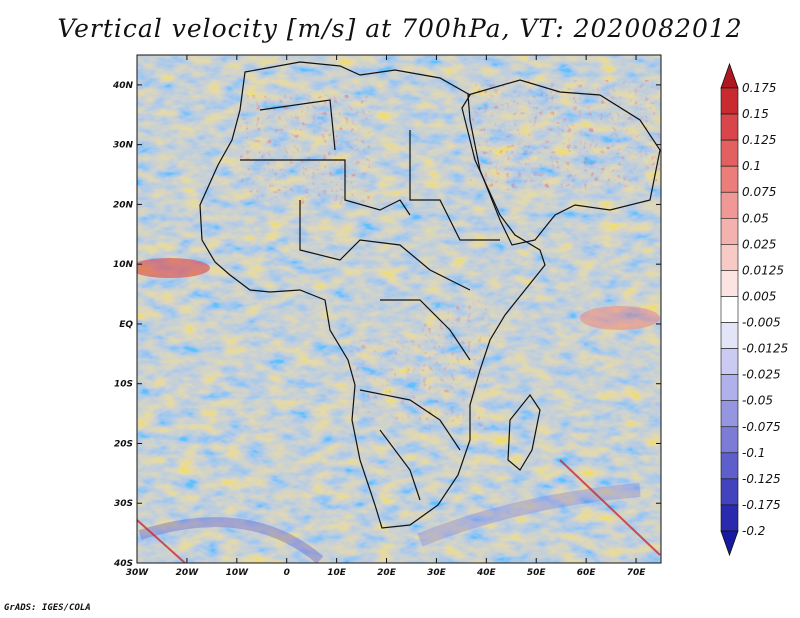 The height and width of the screenshot is (618, 800). What do you see at coordinates (337, 573) in the screenshot?
I see `x-tick-label: 10E` at bounding box center [337, 573].